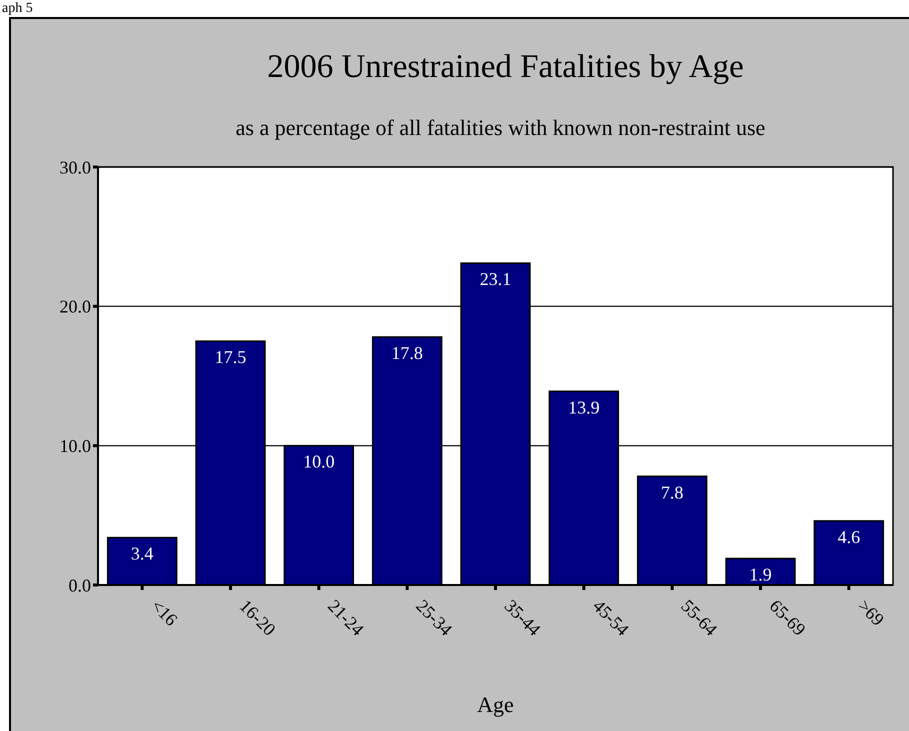 Image resolution: width=909 pixels, height=731 pixels. I want to click on chart-subtitle: as a percentage of all fatalities with known non-restraint use, so click(501, 127).